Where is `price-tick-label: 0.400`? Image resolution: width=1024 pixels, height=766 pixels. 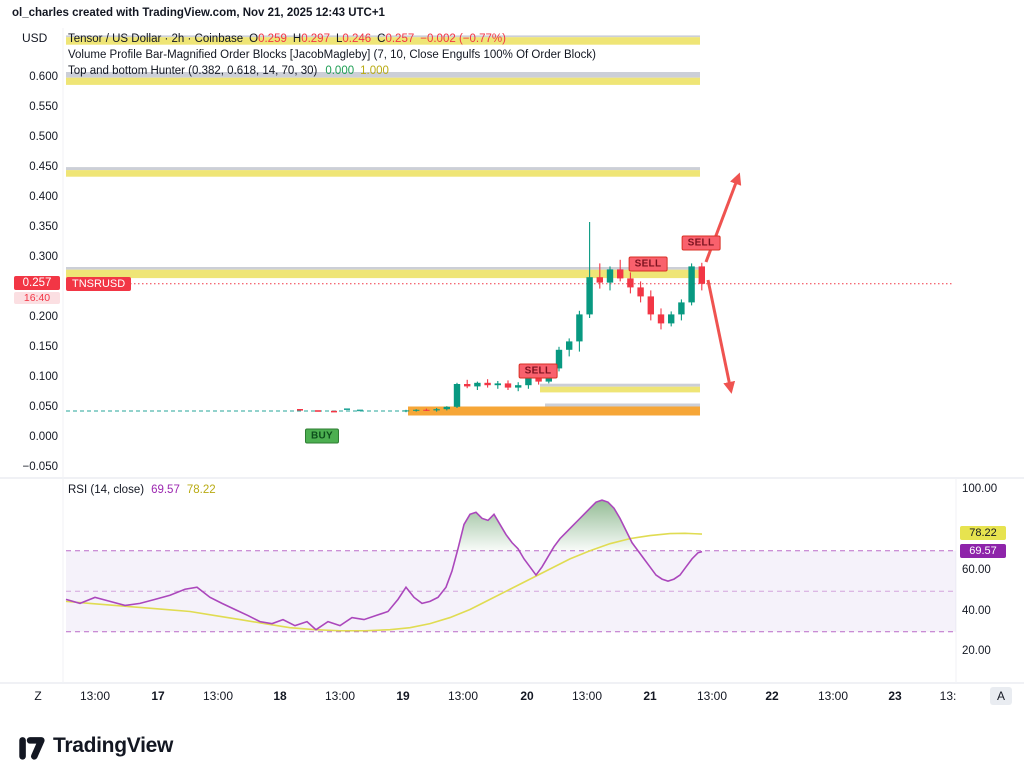
price-tick-label: 0.400 is located at coordinates (43, 197).